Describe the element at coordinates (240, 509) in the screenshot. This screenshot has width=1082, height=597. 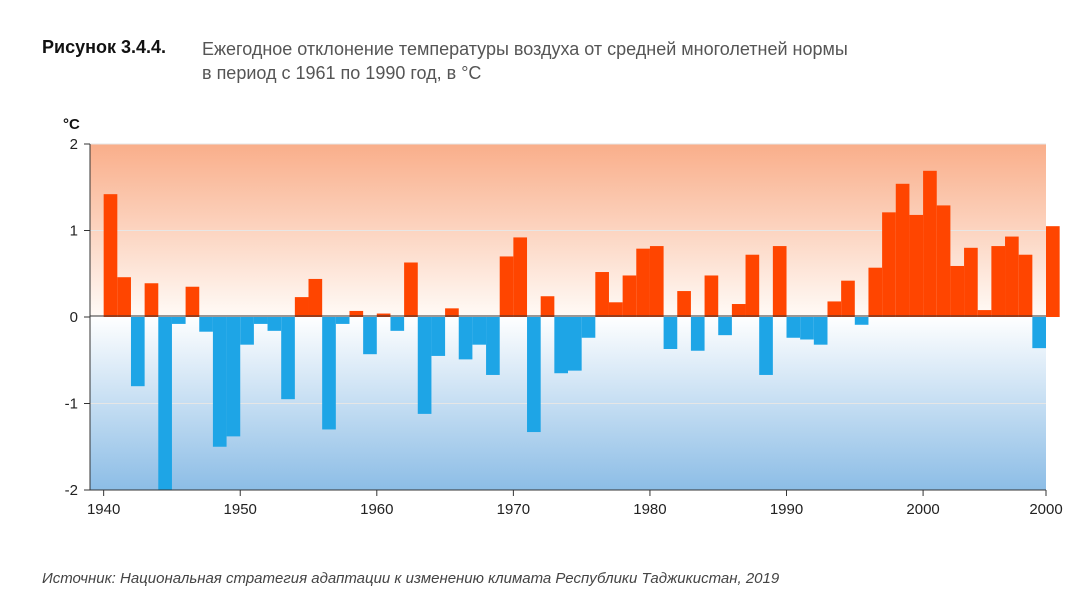
I see `x-tick-label: 1950` at that location.